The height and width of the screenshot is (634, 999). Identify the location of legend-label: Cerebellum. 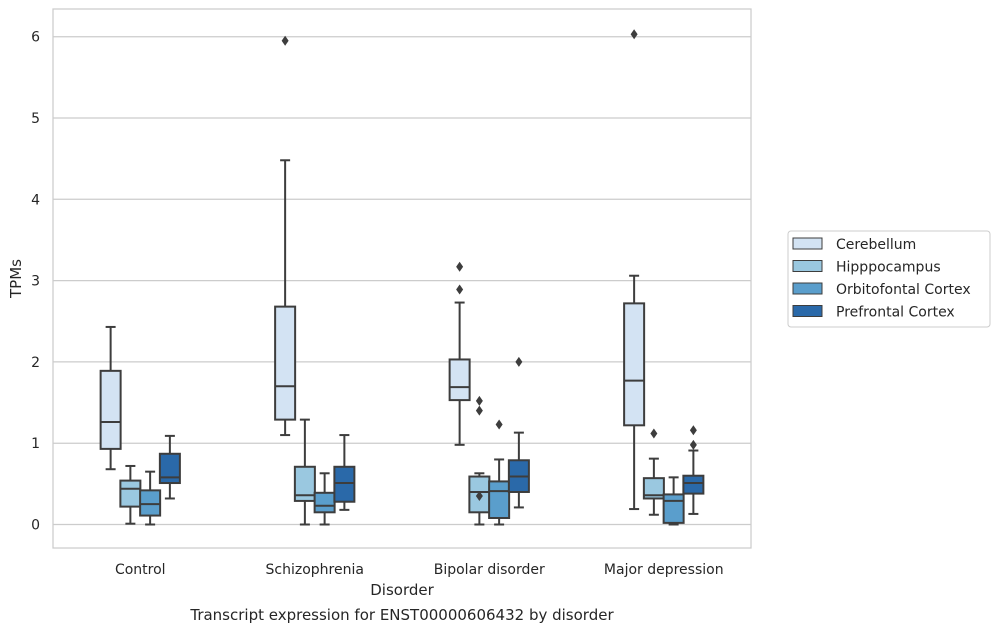
(876, 245).